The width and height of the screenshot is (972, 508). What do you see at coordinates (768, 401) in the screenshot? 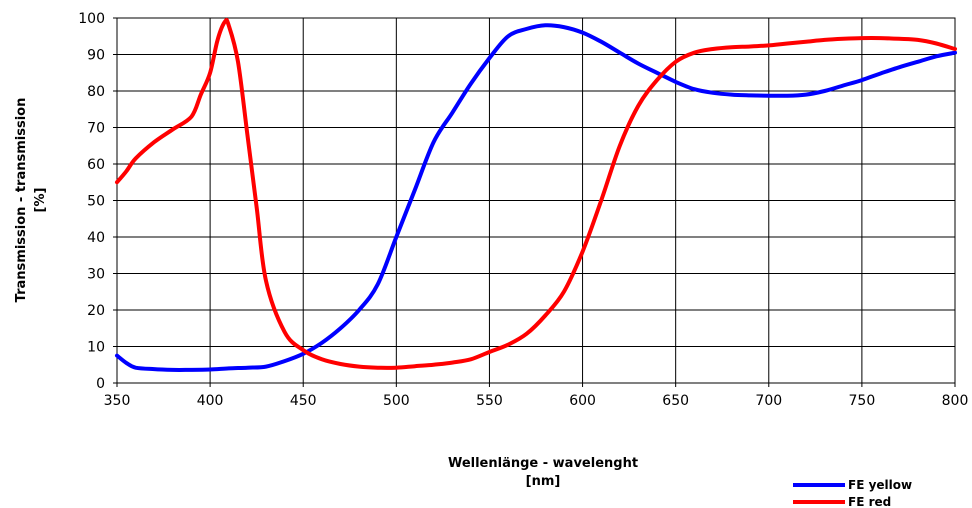
I see `x-tick-label: 700` at bounding box center [768, 401].